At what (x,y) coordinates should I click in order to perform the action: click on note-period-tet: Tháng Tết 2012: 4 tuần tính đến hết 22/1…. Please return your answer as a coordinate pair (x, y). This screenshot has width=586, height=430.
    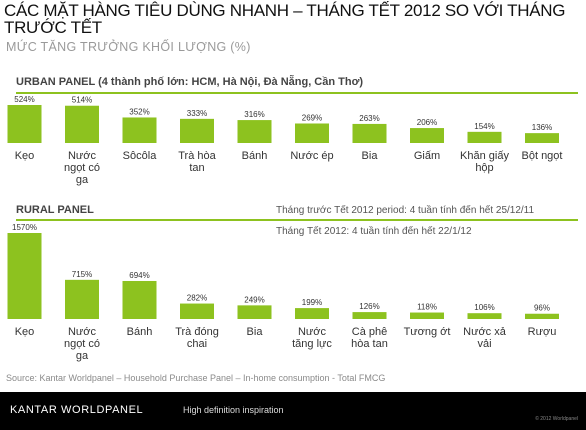
    Looking at the image, I should click on (374, 231).